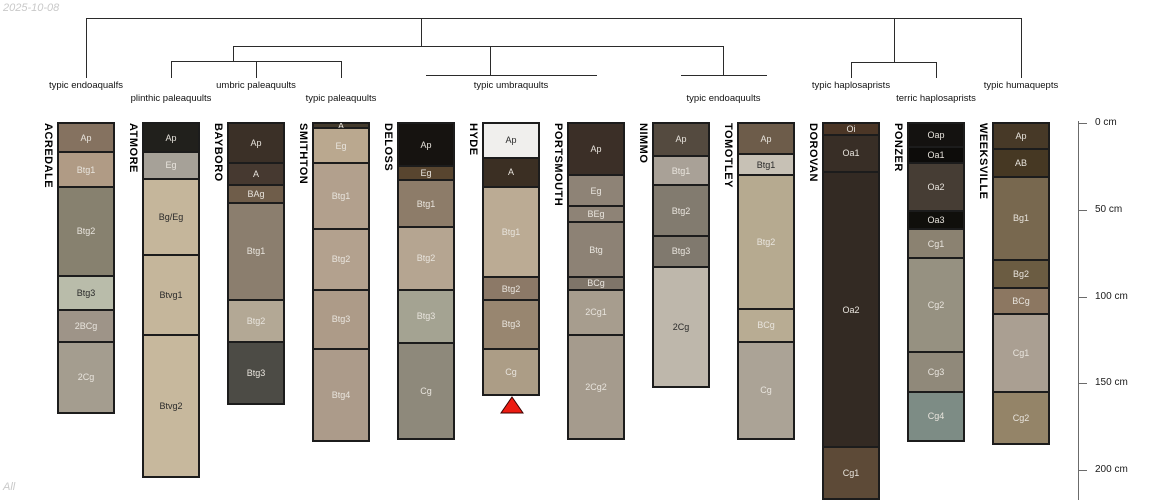 The height and width of the screenshot is (500, 1150). Describe the element at coordinates (596, 191) in the screenshot. I see `horizon-portsmouth-eg: Eg` at that location.